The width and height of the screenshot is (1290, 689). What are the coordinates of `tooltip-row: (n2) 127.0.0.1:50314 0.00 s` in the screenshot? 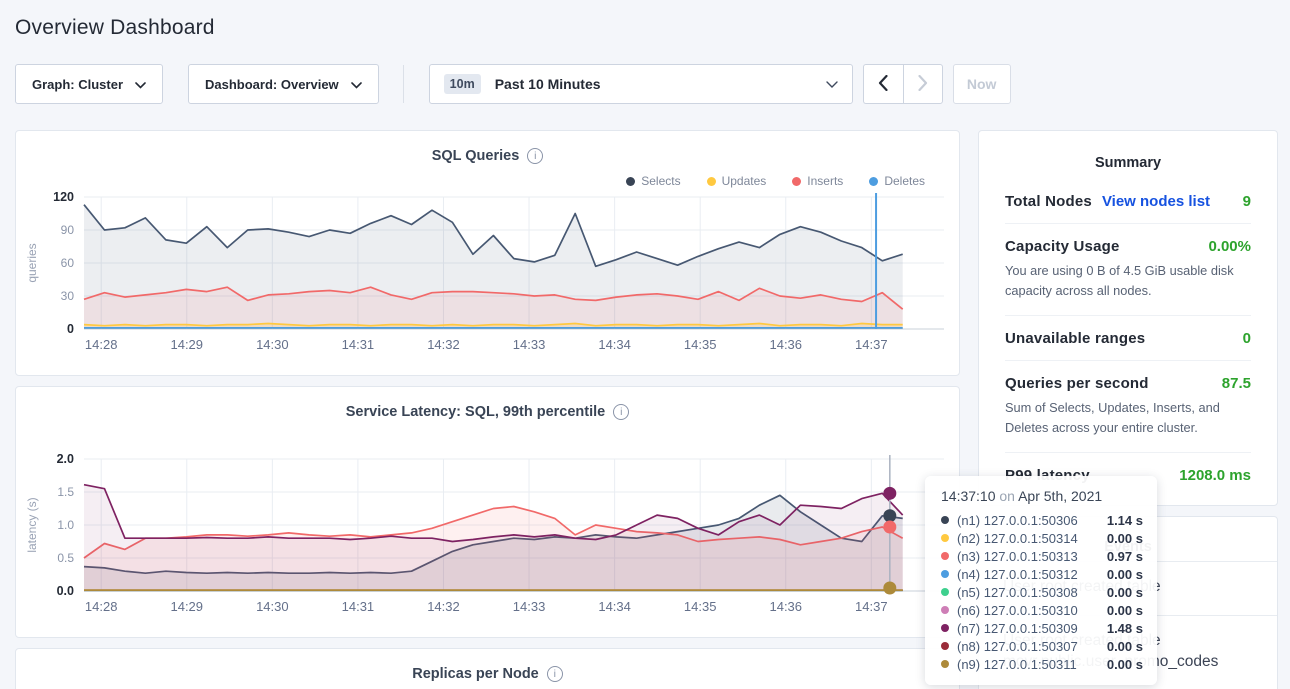 It's located at (1042, 538).